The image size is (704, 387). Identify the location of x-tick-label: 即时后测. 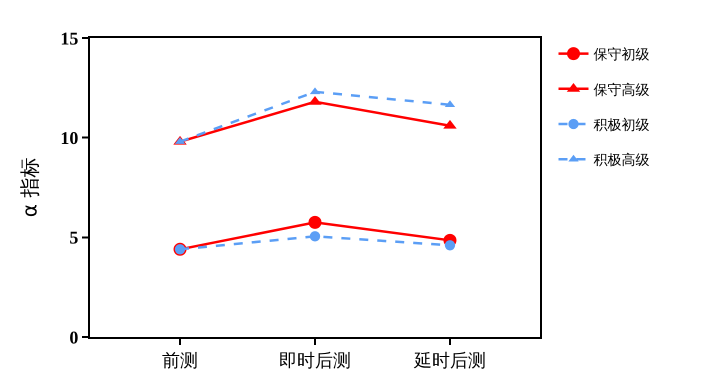
(315, 361).